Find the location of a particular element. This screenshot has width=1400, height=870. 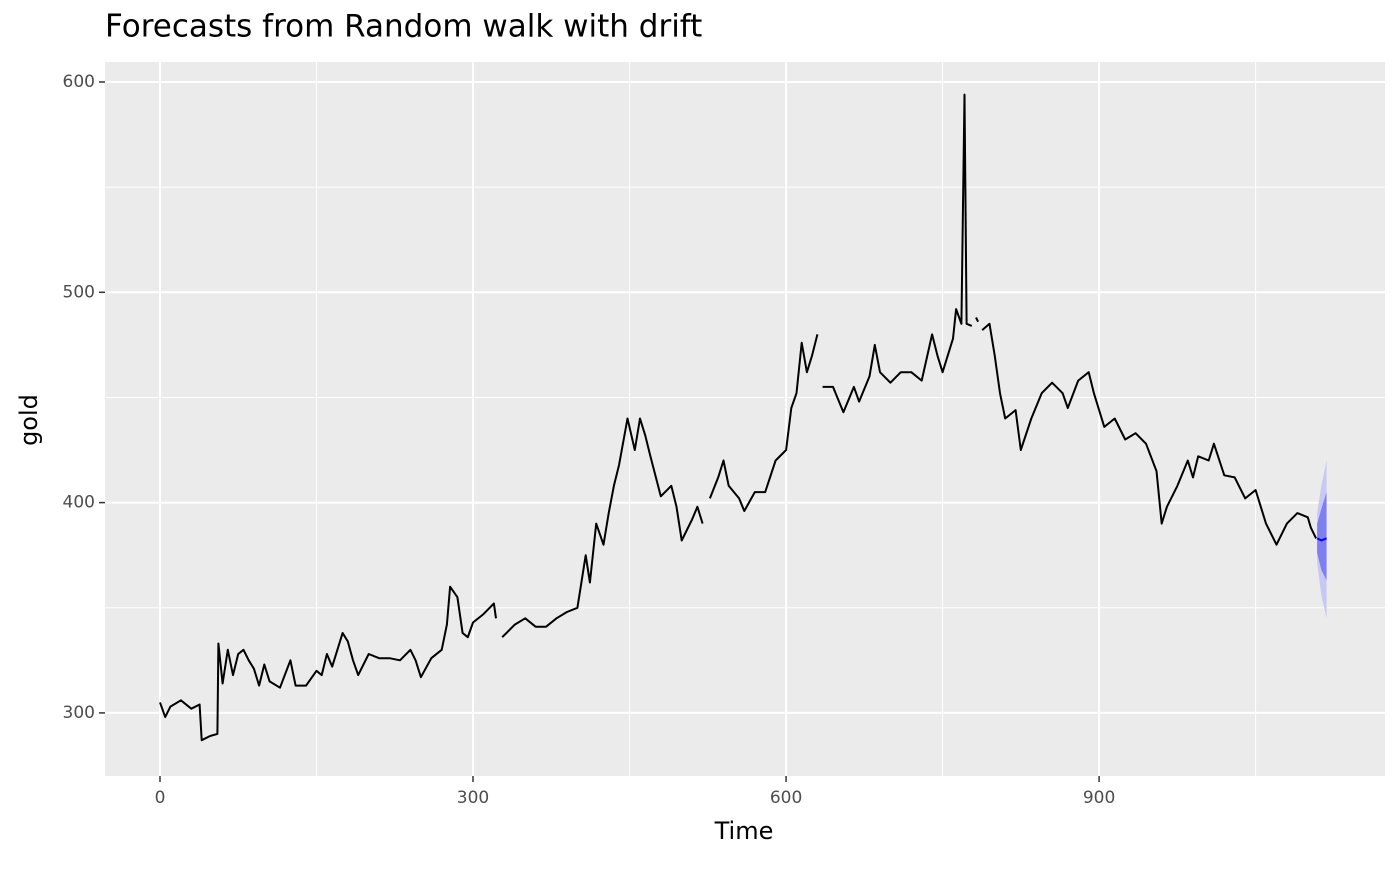

x-tick-label: 600 is located at coordinates (786, 798).